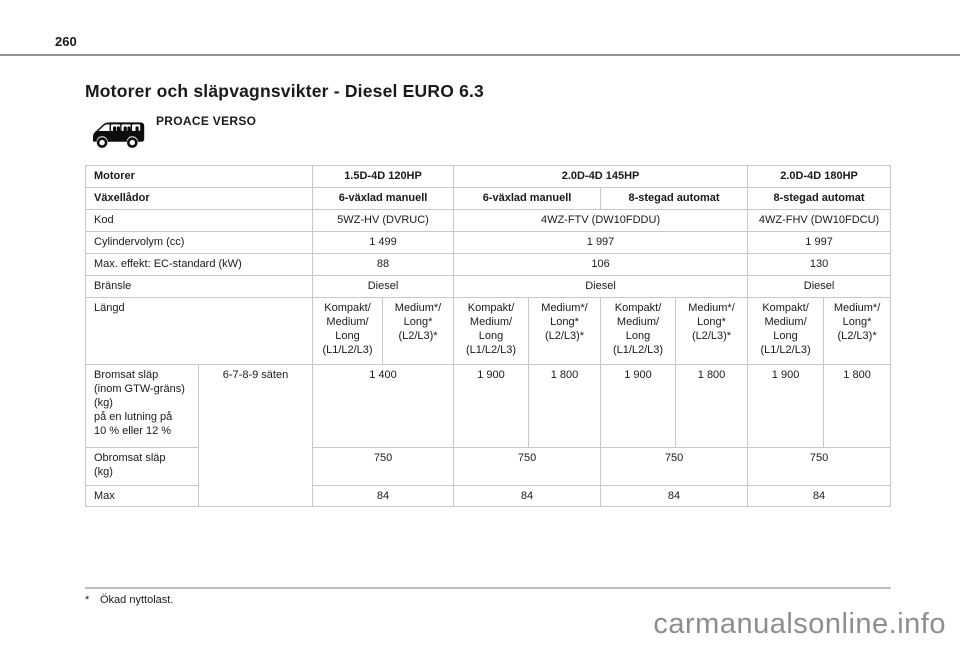 This screenshot has height=649, width=960. I want to click on page-number: 260, so click(66, 41).